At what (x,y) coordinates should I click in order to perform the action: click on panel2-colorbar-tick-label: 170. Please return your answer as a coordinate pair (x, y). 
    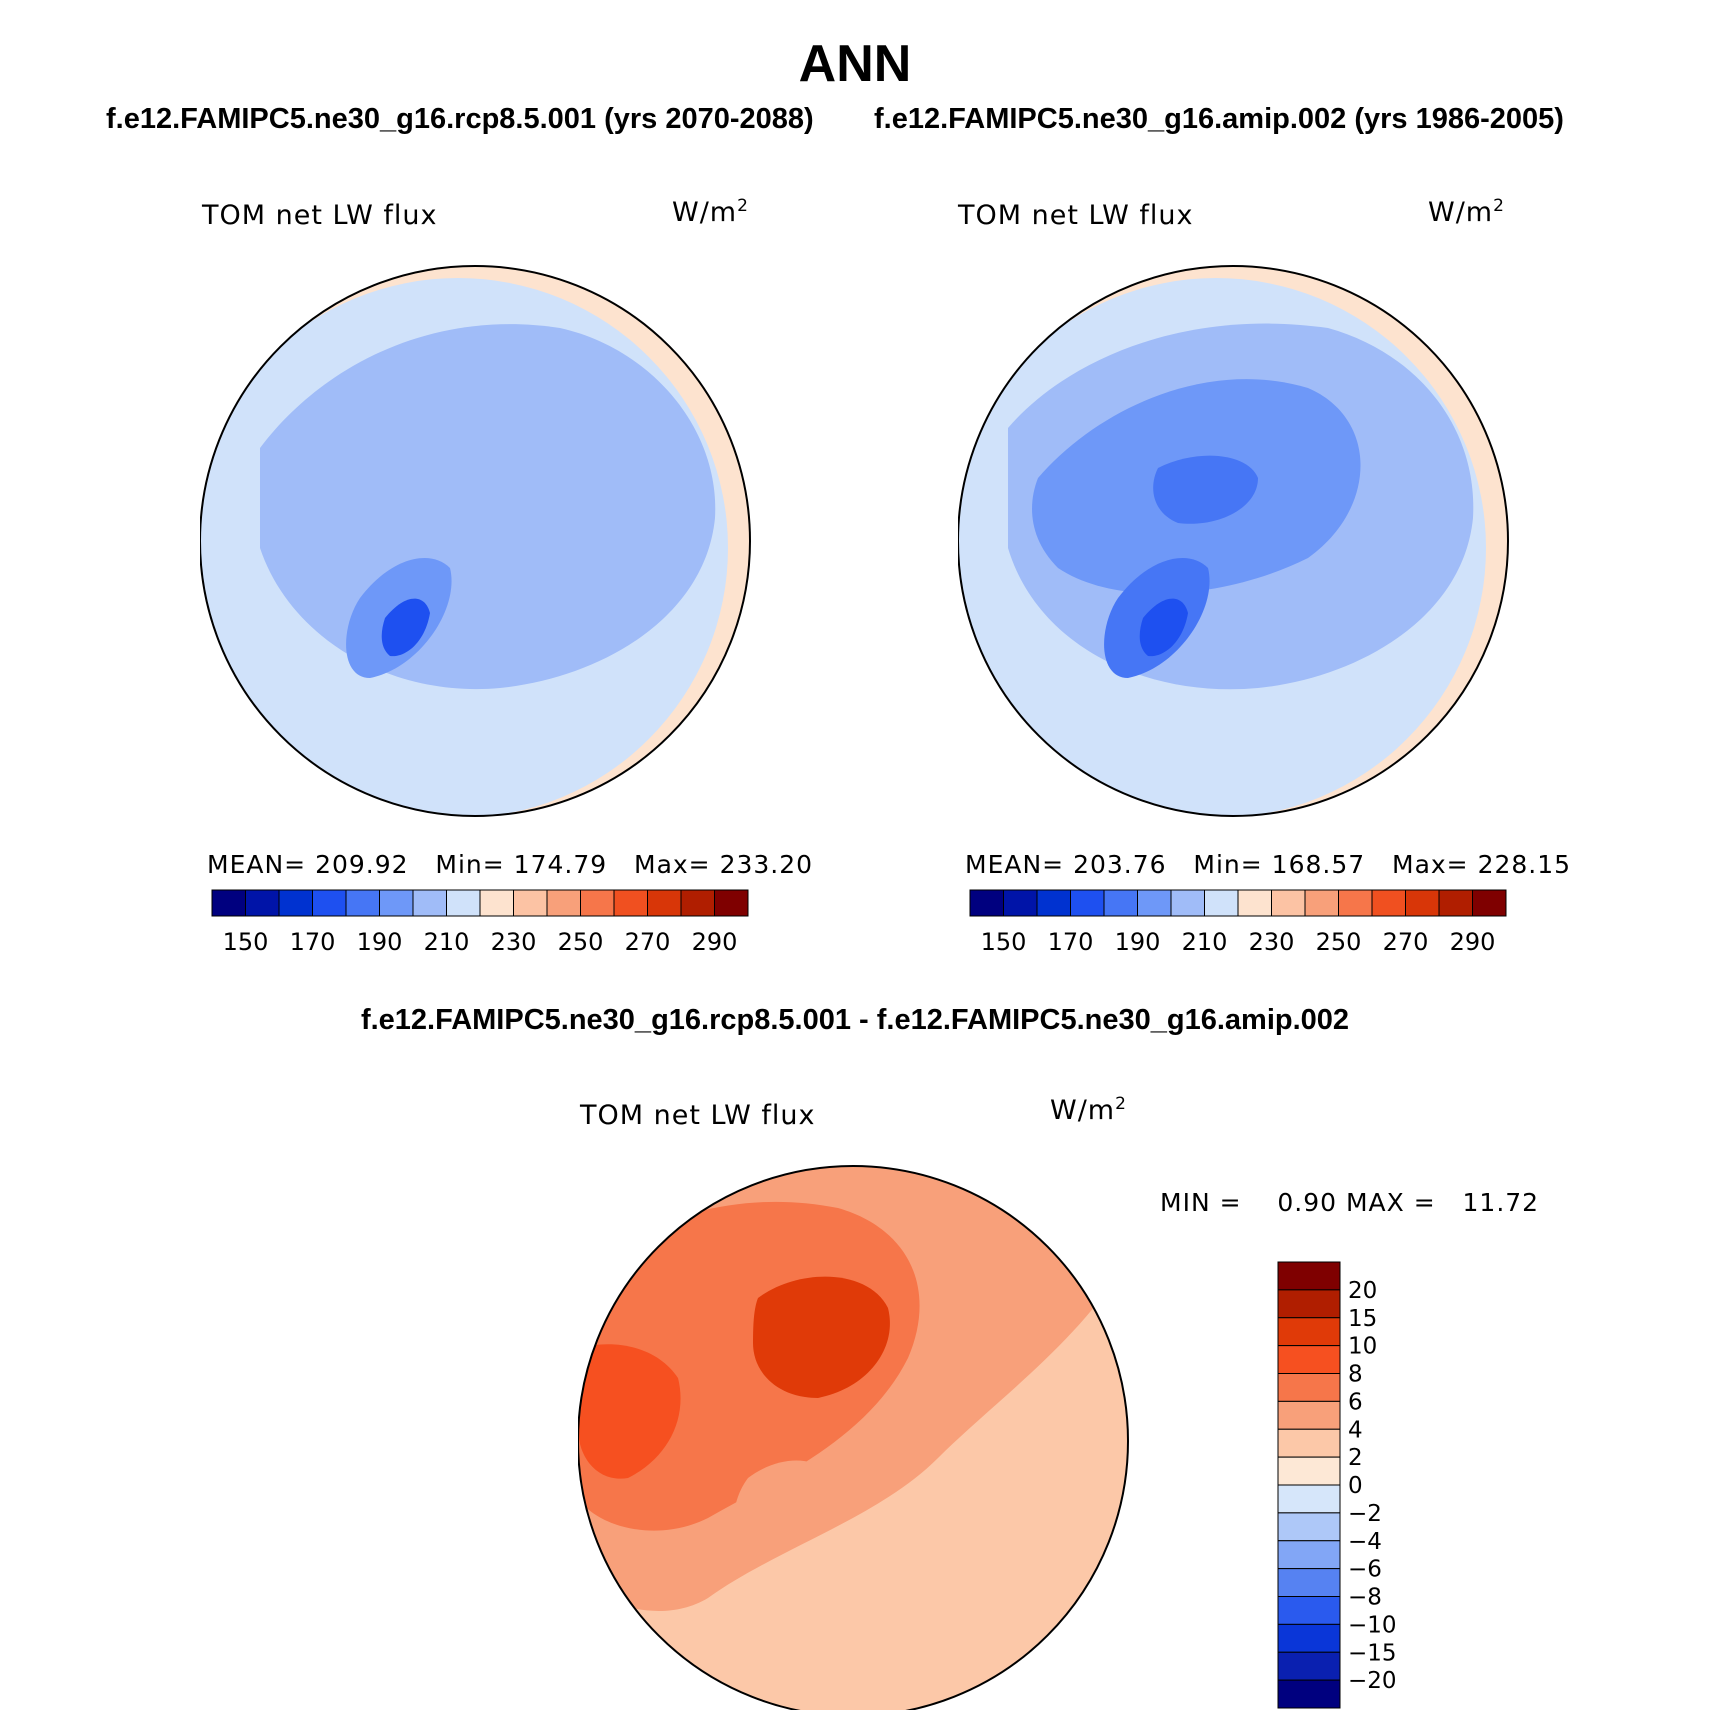
    Looking at the image, I should click on (1071, 942).